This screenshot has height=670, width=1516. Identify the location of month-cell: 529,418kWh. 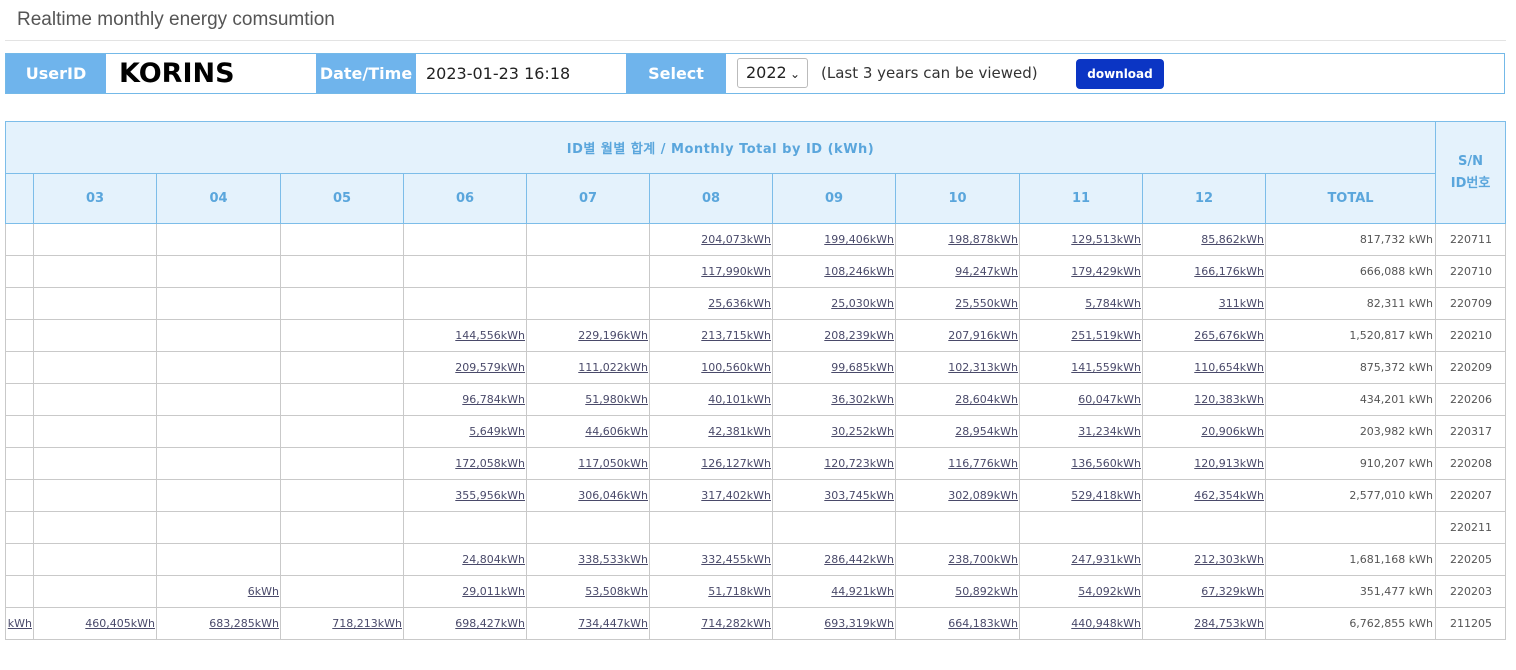
(1081, 495).